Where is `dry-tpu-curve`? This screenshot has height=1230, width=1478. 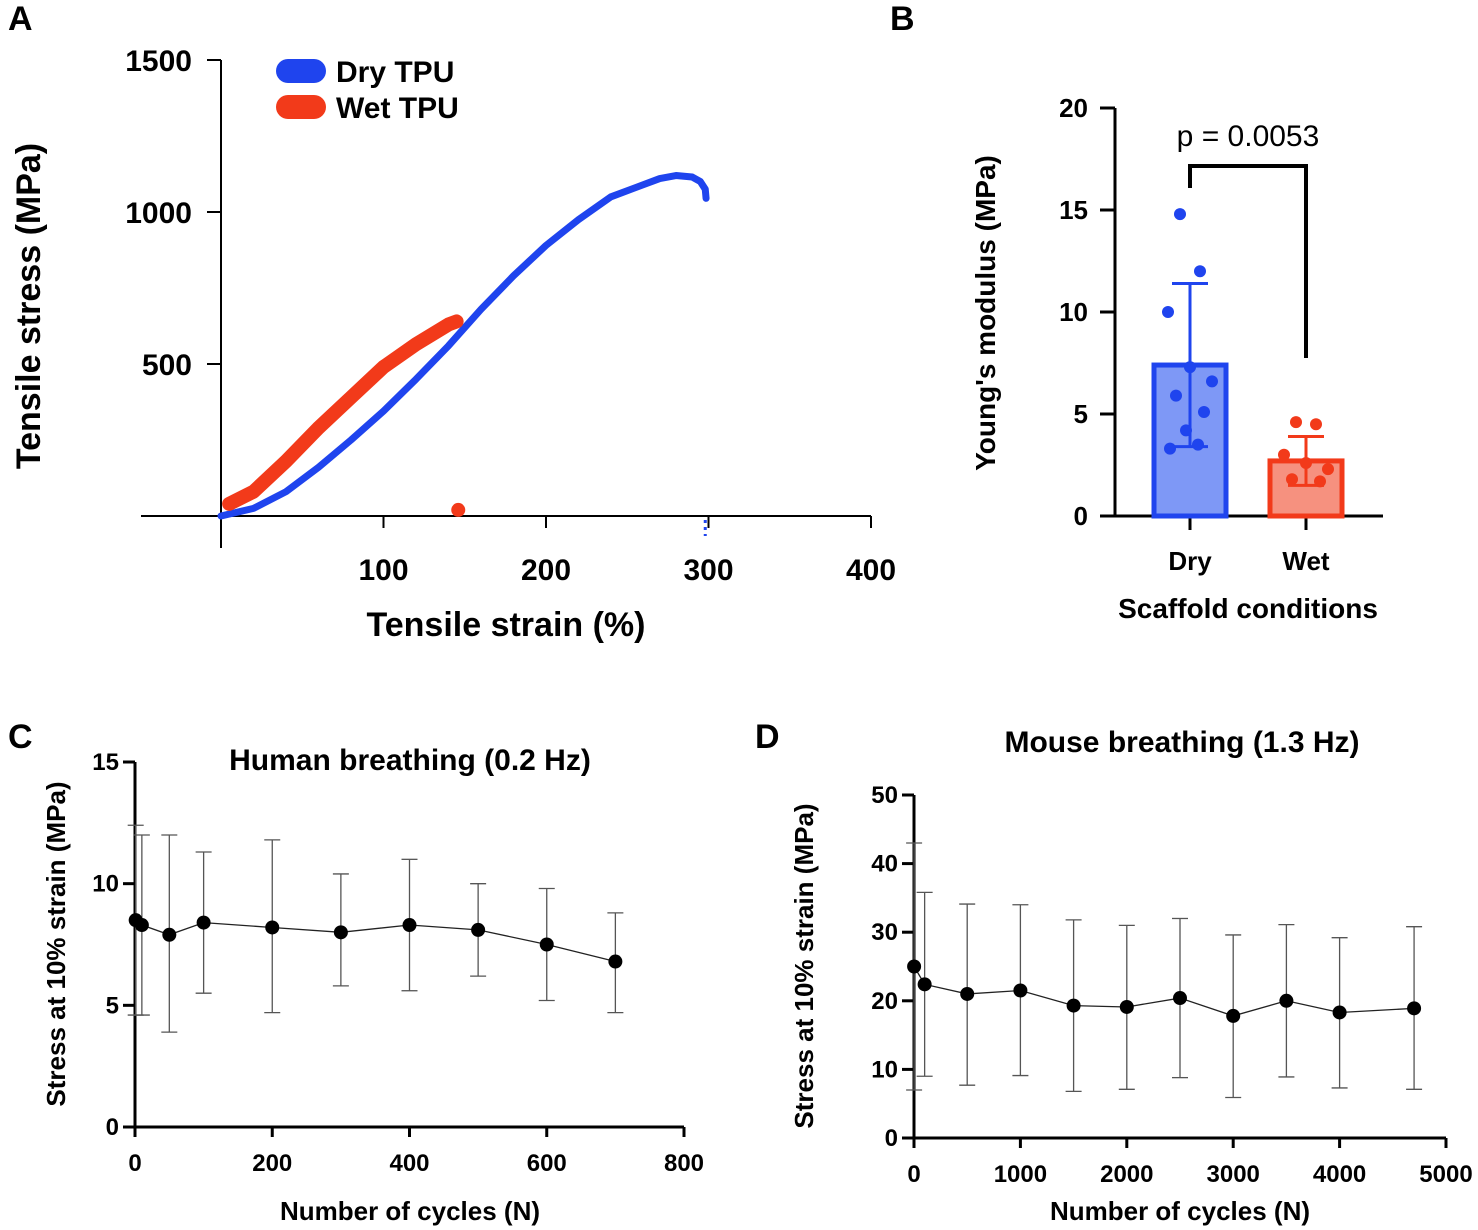
dry-tpu-curve is located at coordinates (463, 346).